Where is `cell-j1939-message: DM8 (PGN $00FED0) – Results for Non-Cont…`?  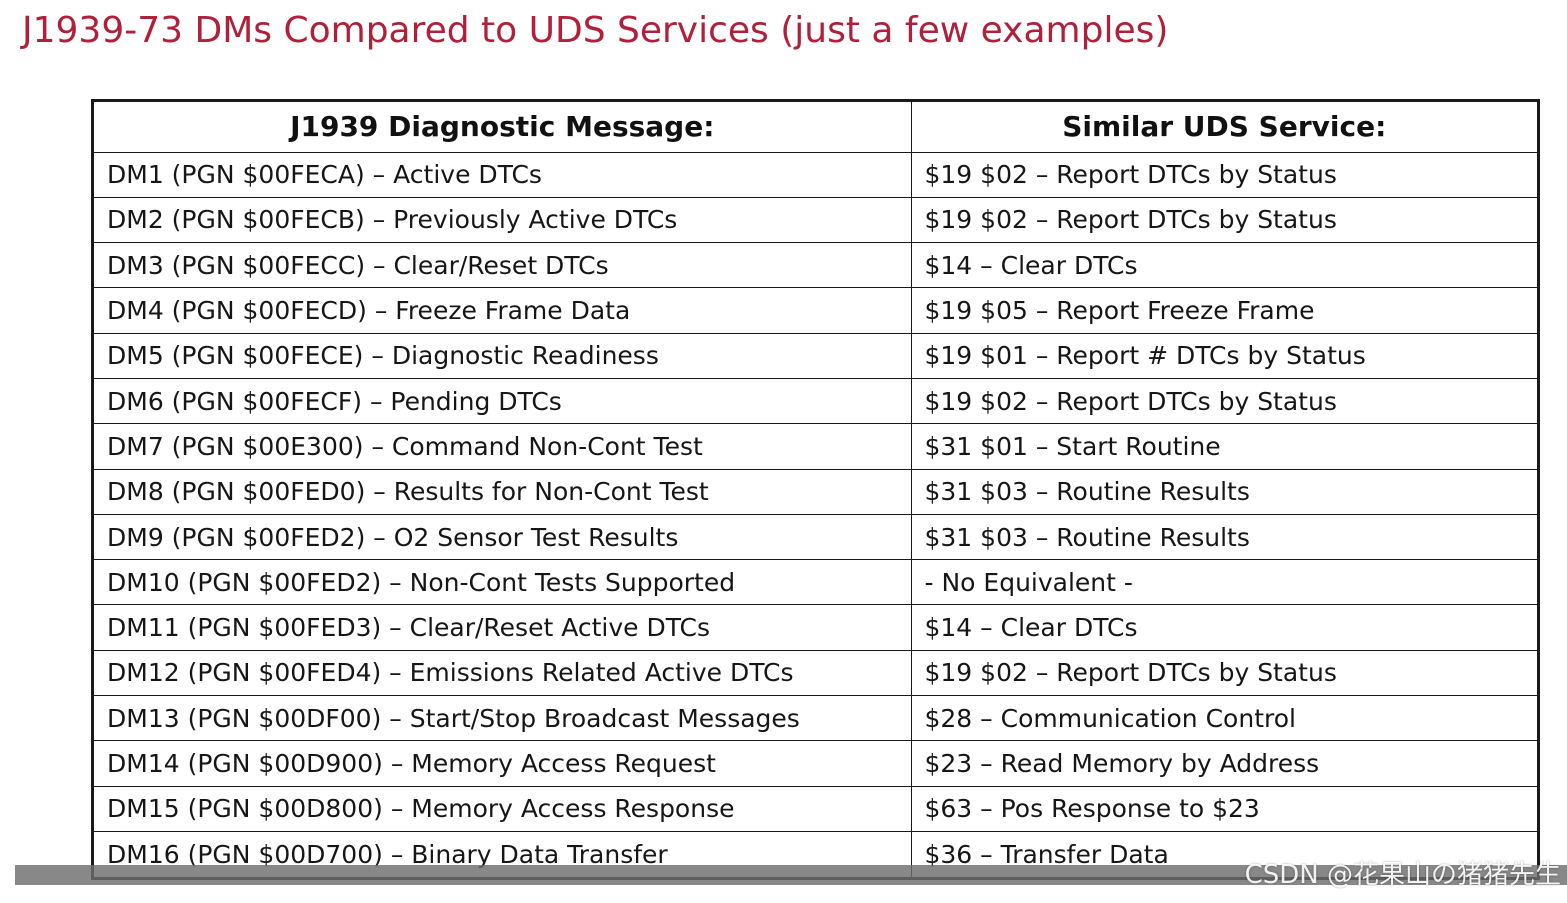 cell-j1939-message: DM8 (PGN $00FED0) – Results for Non-Cont… is located at coordinates (503, 491).